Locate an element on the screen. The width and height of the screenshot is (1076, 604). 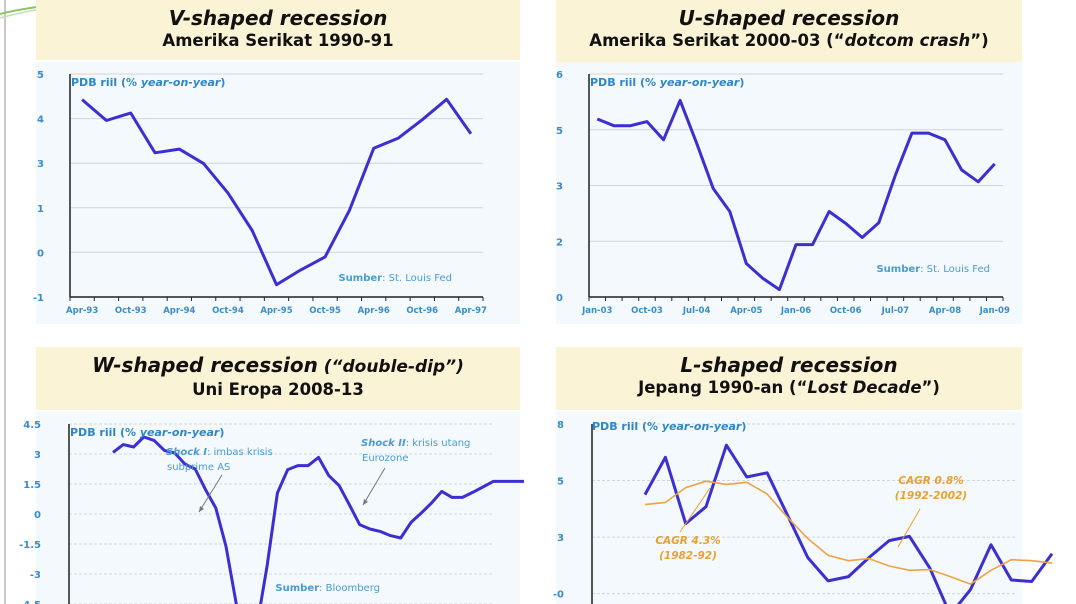
x-tick-label: Oct-96 is located at coordinates (422, 311).